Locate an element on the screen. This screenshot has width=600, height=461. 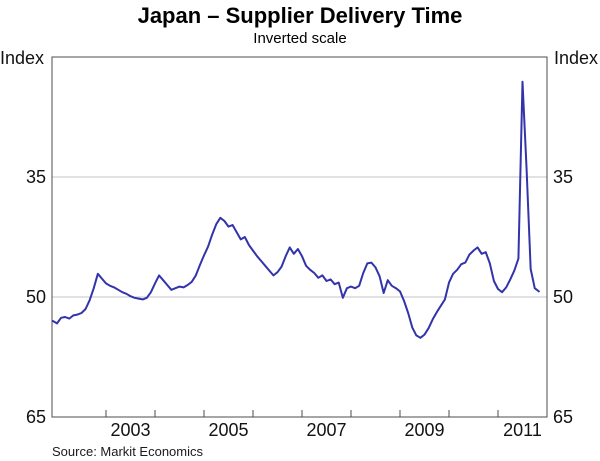
x-label-2003: 2003 is located at coordinates (130, 430).